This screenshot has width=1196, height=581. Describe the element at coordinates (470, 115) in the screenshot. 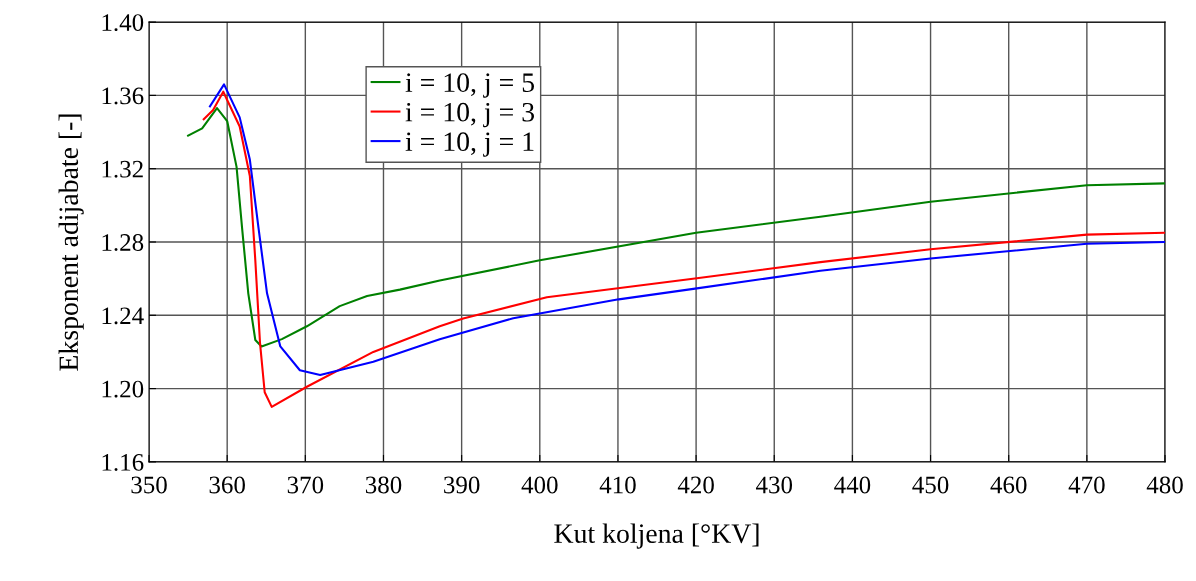

I see `legend-label: i = 10, j = 3` at that location.